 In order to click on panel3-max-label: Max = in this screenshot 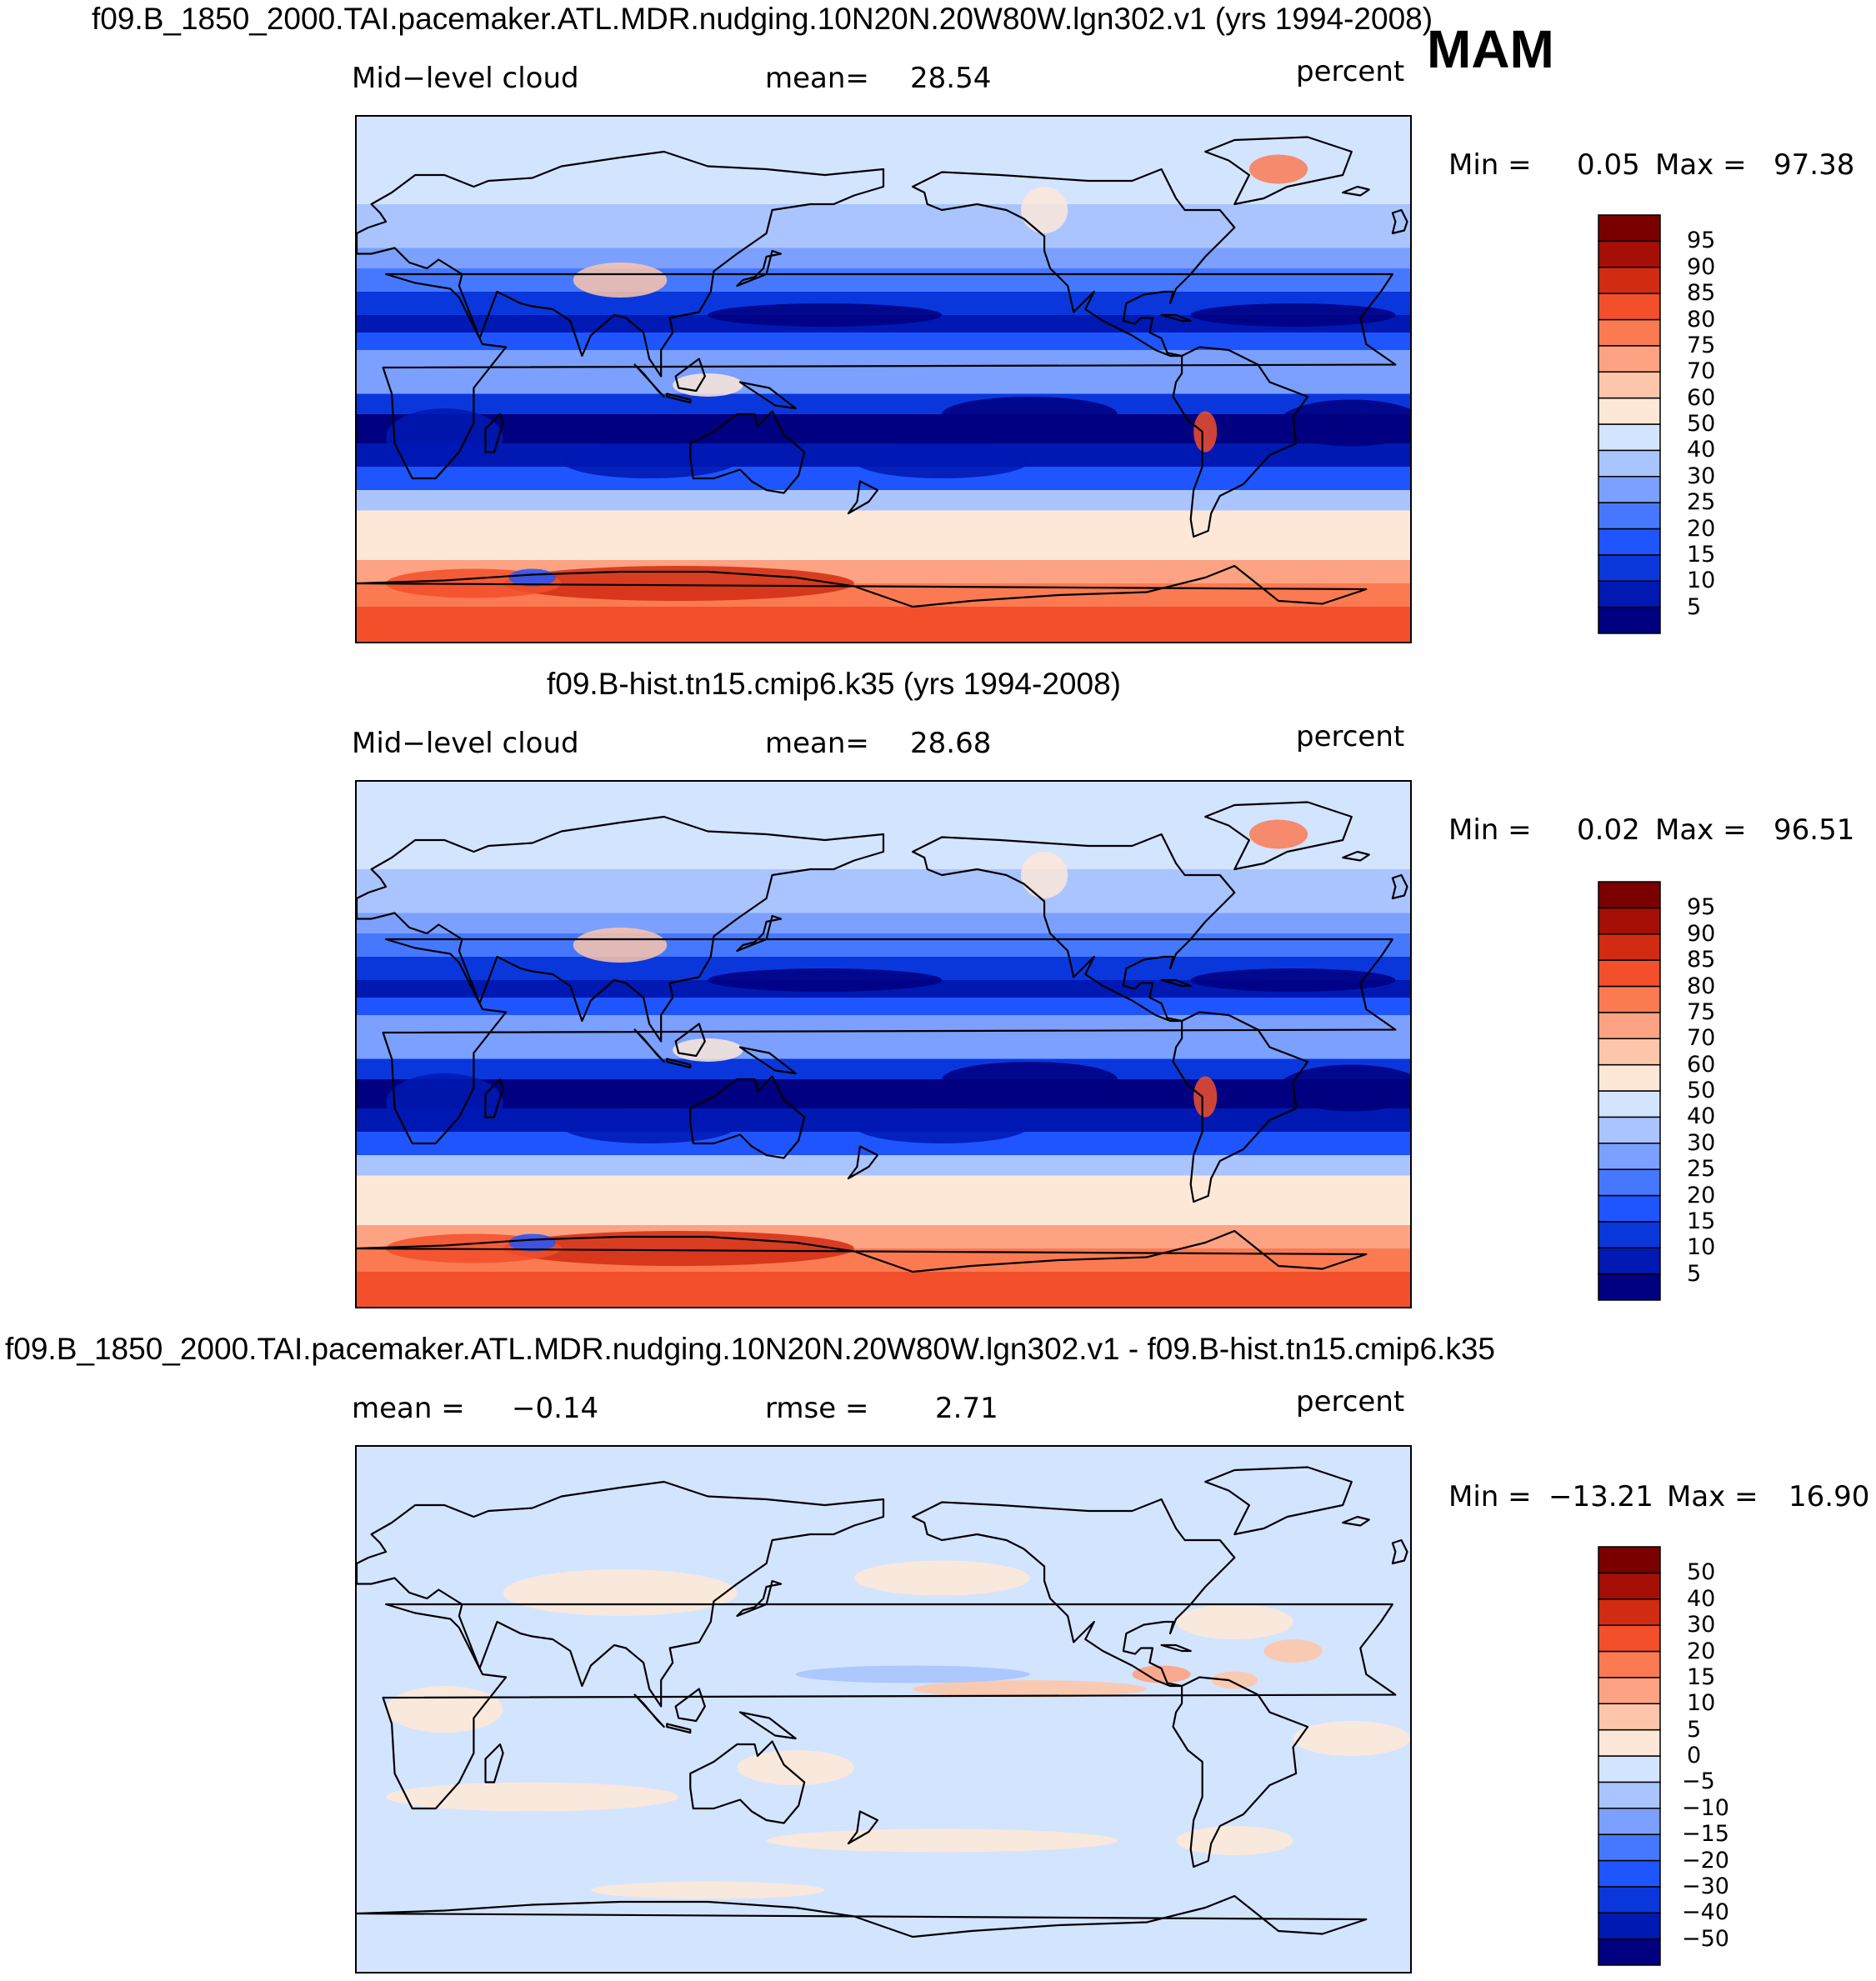, I will do `click(1712, 1497)`.